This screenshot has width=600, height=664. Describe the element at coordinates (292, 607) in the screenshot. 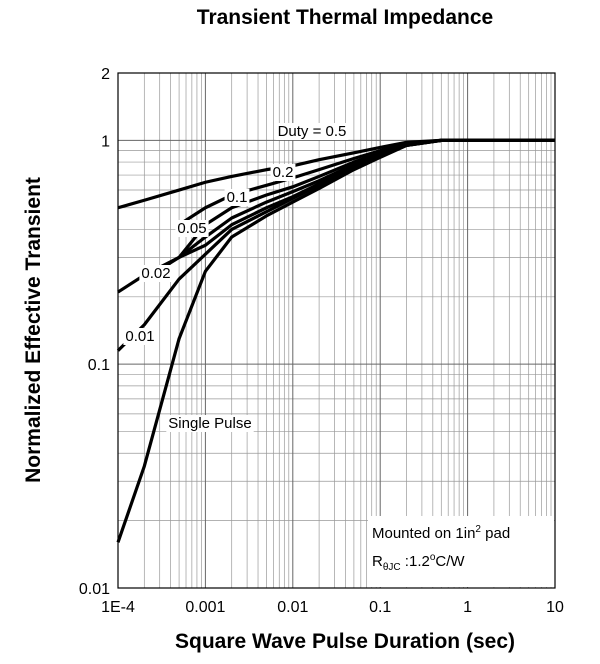

I see `x-tick-label: 0.01` at that location.